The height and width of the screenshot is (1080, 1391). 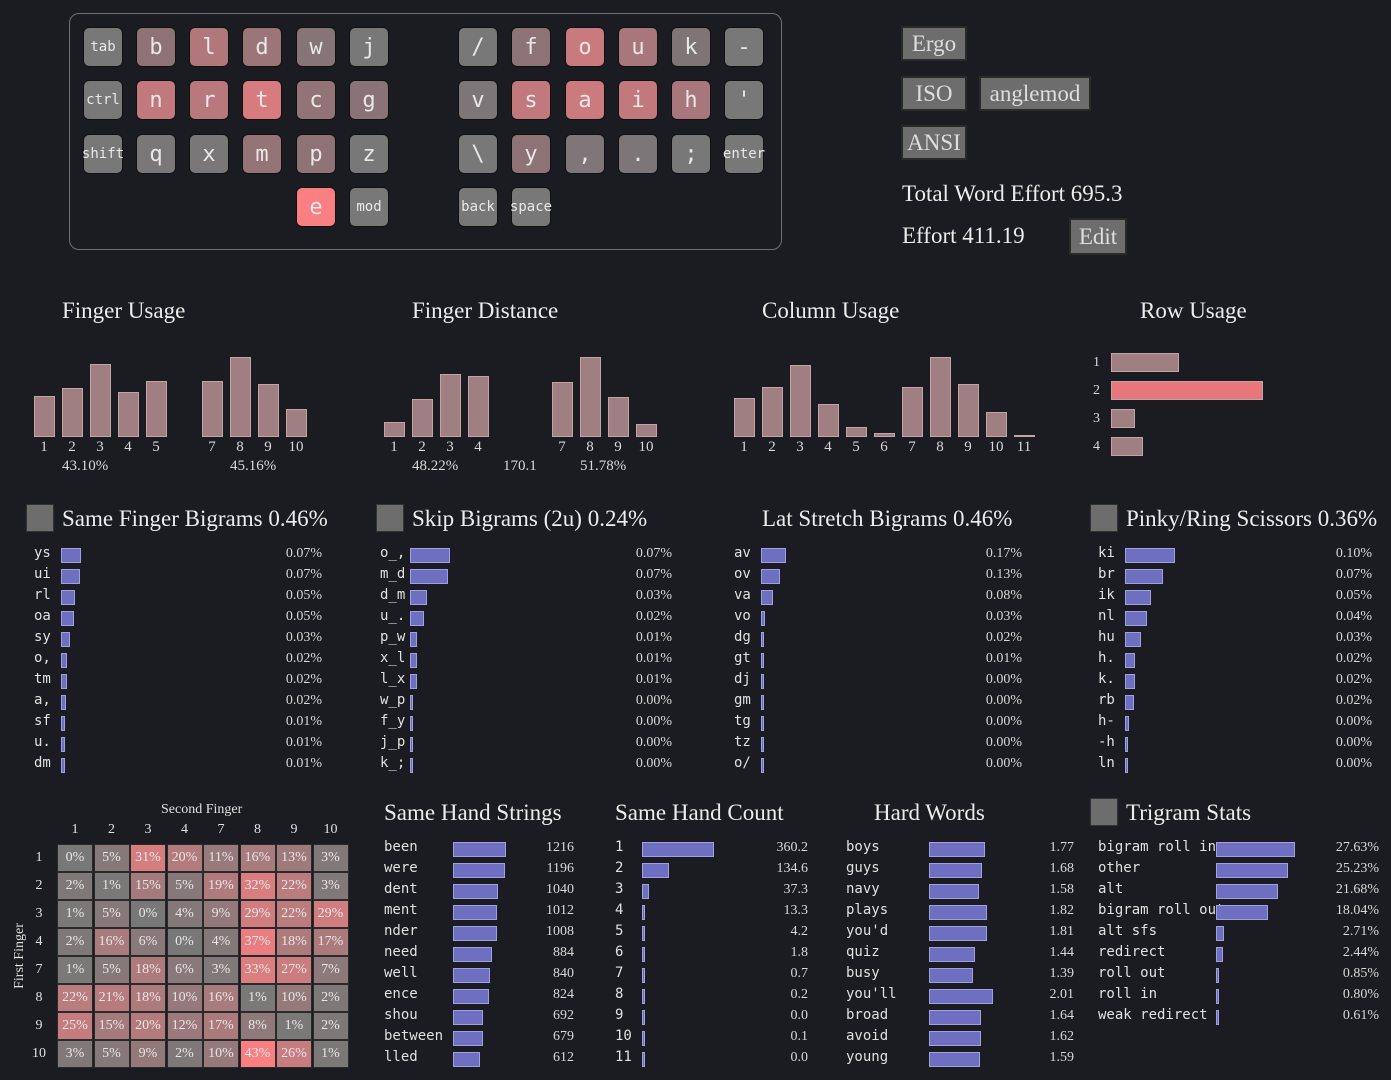 What do you see at coordinates (585, 100) in the screenshot?
I see `key-1-8: a` at bounding box center [585, 100].